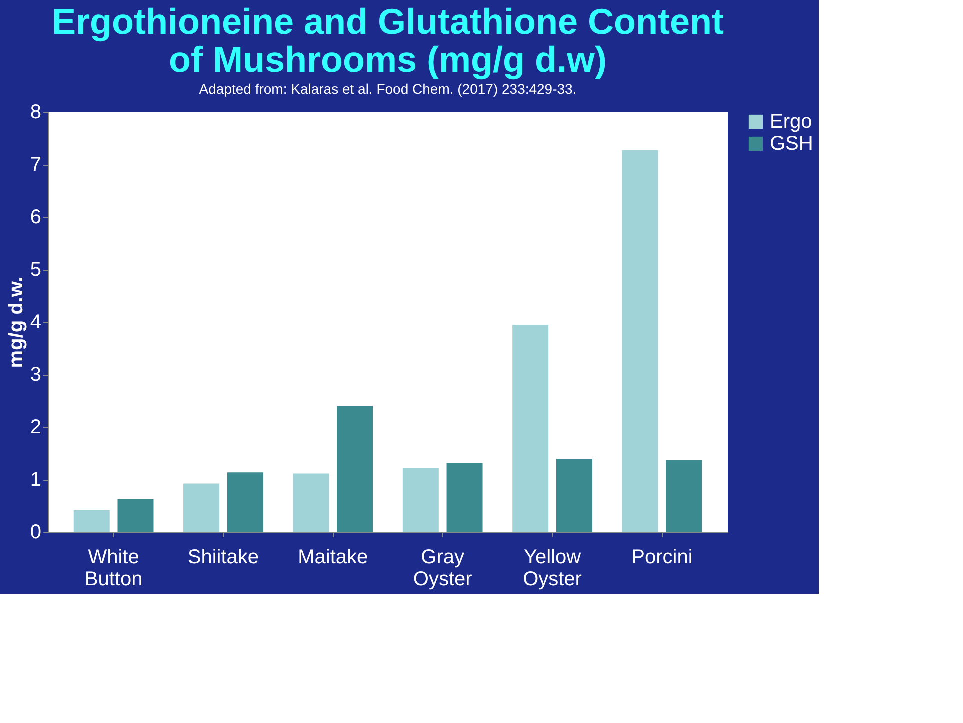 Image resolution: width=963 pixels, height=723 pixels. I want to click on y-tick-label: 2, so click(36, 427).